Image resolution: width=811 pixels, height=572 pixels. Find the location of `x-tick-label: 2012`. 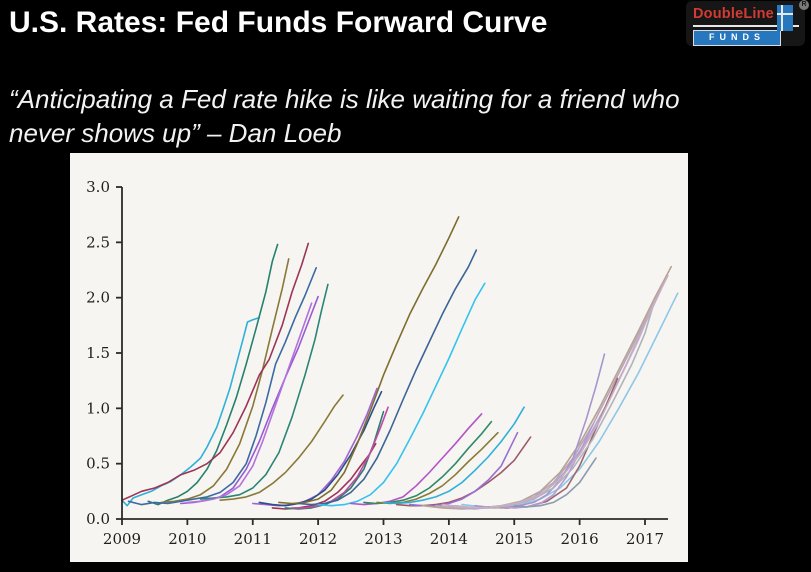

x-tick-label: 2012 is located at coordinates (318, 539).